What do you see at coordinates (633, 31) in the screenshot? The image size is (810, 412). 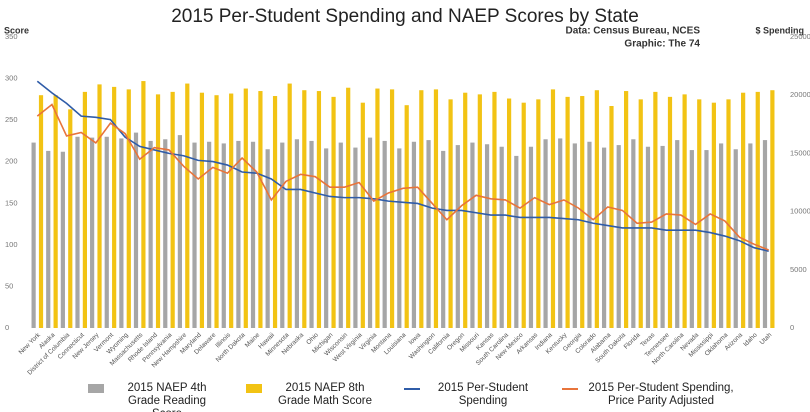 I see `source: Data: Census Bureau, NCES` at bounding box center [633, 31].